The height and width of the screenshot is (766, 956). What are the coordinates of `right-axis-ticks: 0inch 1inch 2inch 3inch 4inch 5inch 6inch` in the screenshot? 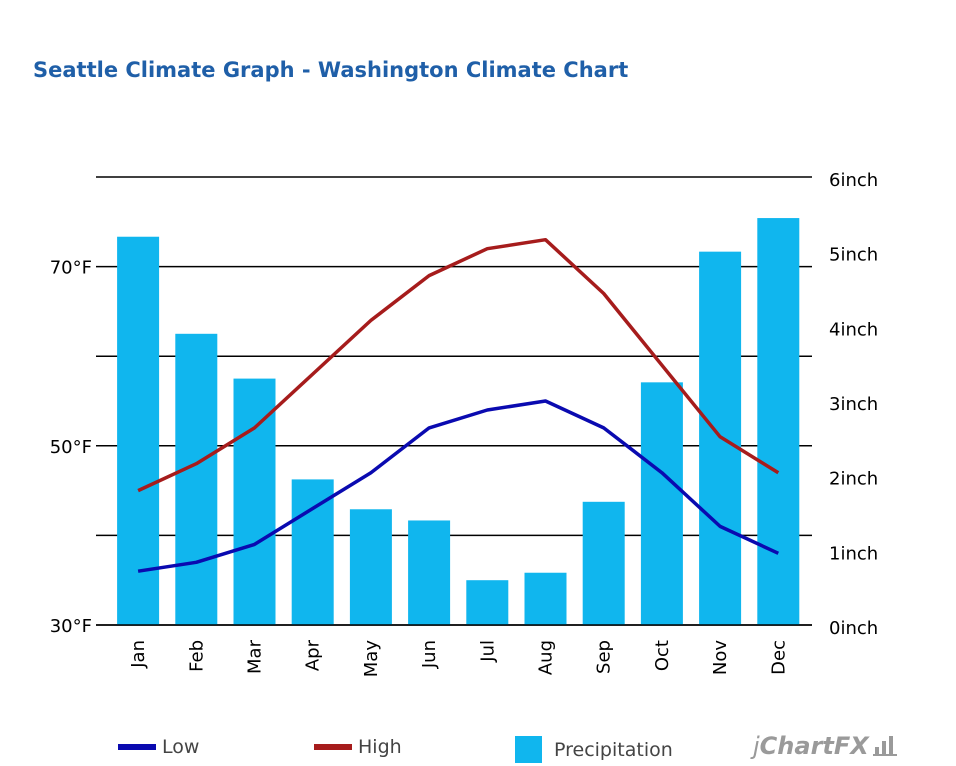 It's located at (853, 404).